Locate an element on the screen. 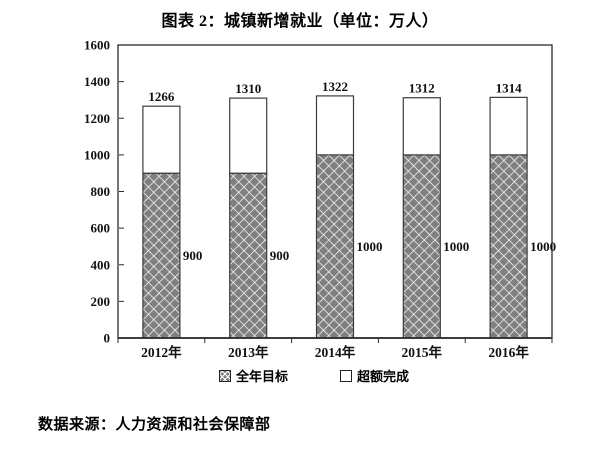 The height and width of the screenshot is (464, 600). bar-total-label: 1322 is located at coordinates (335, 86).